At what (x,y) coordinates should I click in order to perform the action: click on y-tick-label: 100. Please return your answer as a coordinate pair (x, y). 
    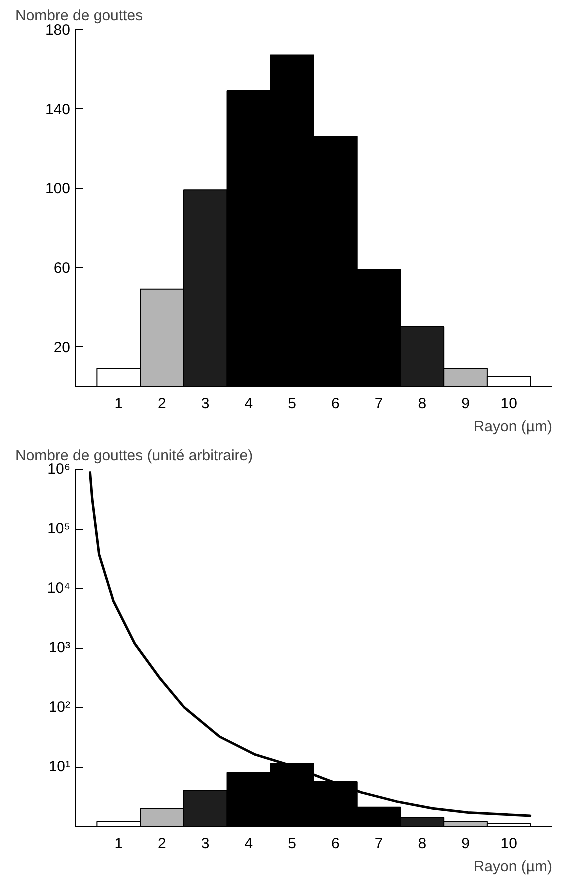
    Looking at the image, I should click on (58, 189).